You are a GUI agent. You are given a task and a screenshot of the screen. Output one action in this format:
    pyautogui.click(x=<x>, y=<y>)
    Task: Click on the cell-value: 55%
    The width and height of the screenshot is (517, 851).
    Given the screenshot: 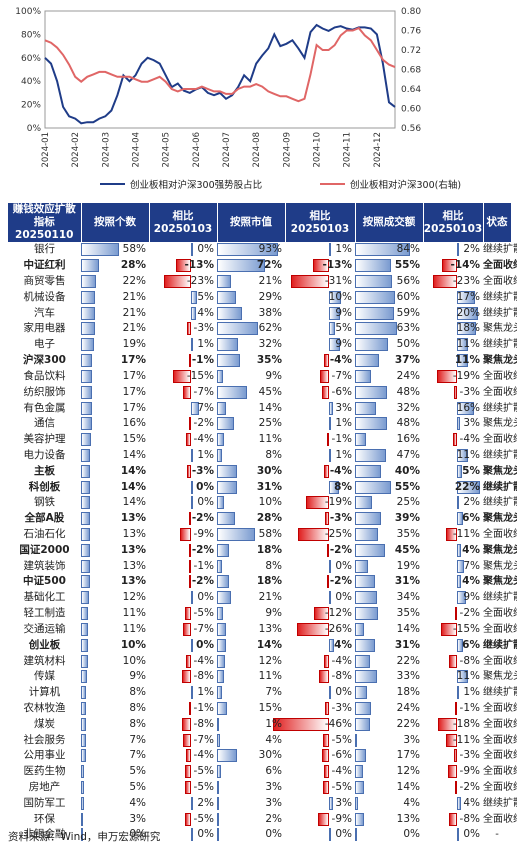 What is the action you would take?
    pyautogui.click(x=407, y=486)
    